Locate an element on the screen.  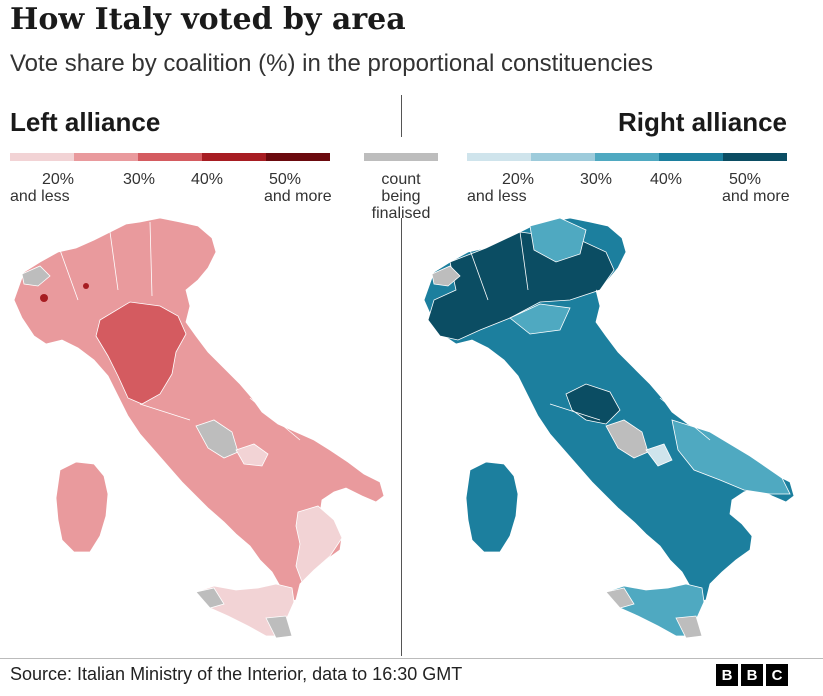
no-data-label-3: finalised is located at coordinates (401, 213).